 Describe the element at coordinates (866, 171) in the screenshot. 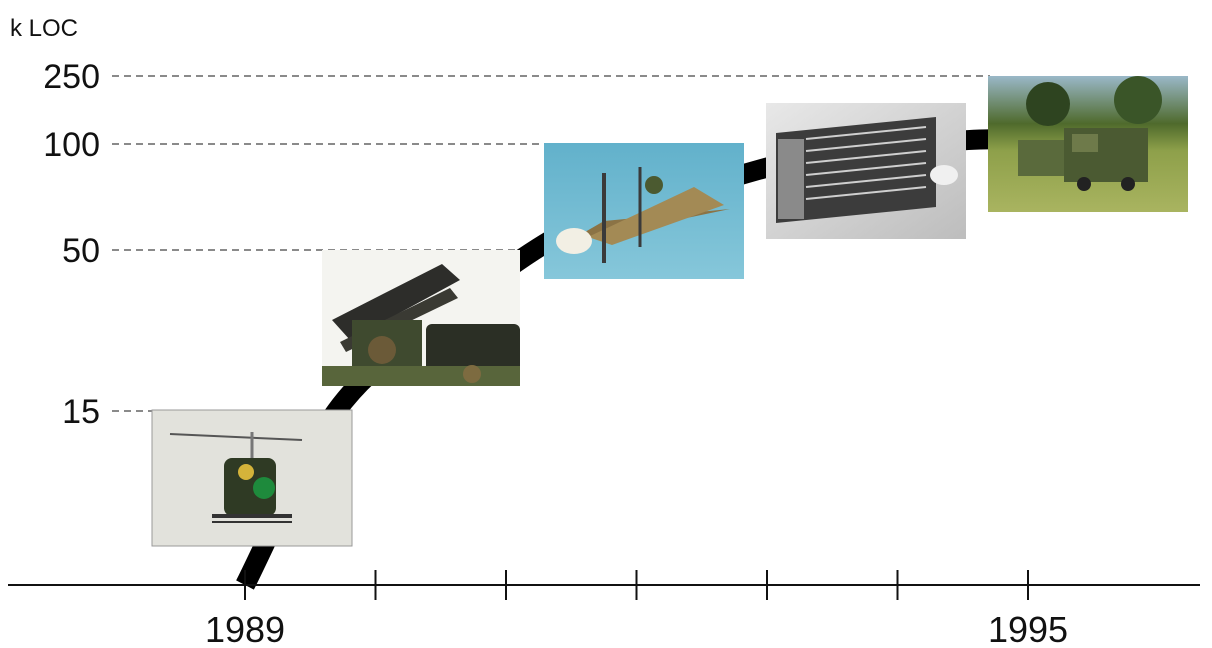

I see `electronics-rack-photo` at that location.